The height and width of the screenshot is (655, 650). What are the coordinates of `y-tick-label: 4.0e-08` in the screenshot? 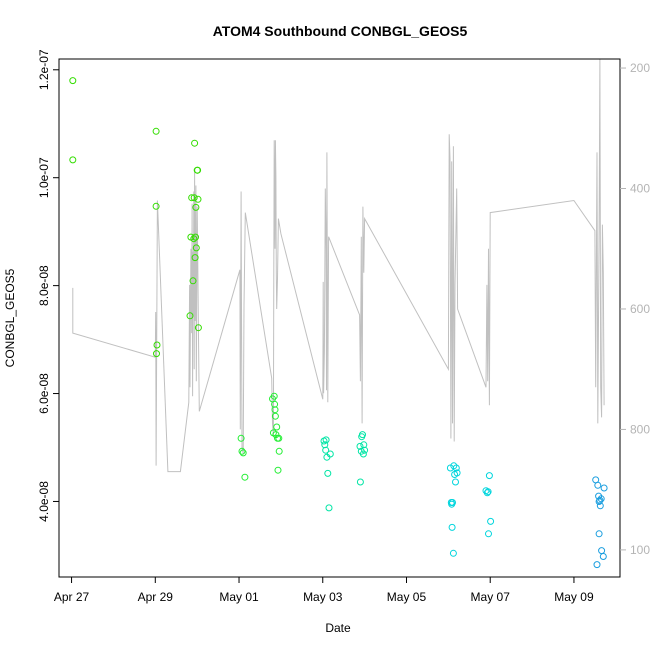 It's located at (44, 501).